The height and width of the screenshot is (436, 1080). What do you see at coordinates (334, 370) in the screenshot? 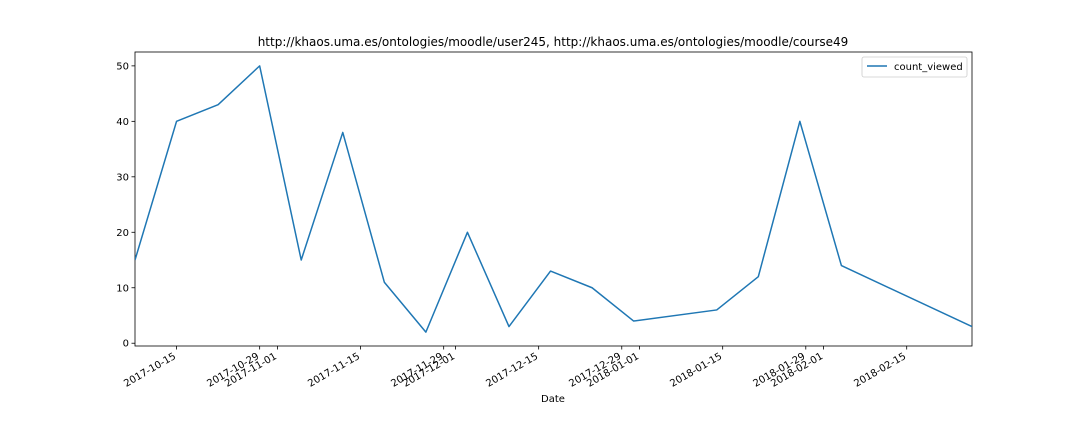
I see `x-tick-label: 2017-11-15` at bounding box center [334, 370].